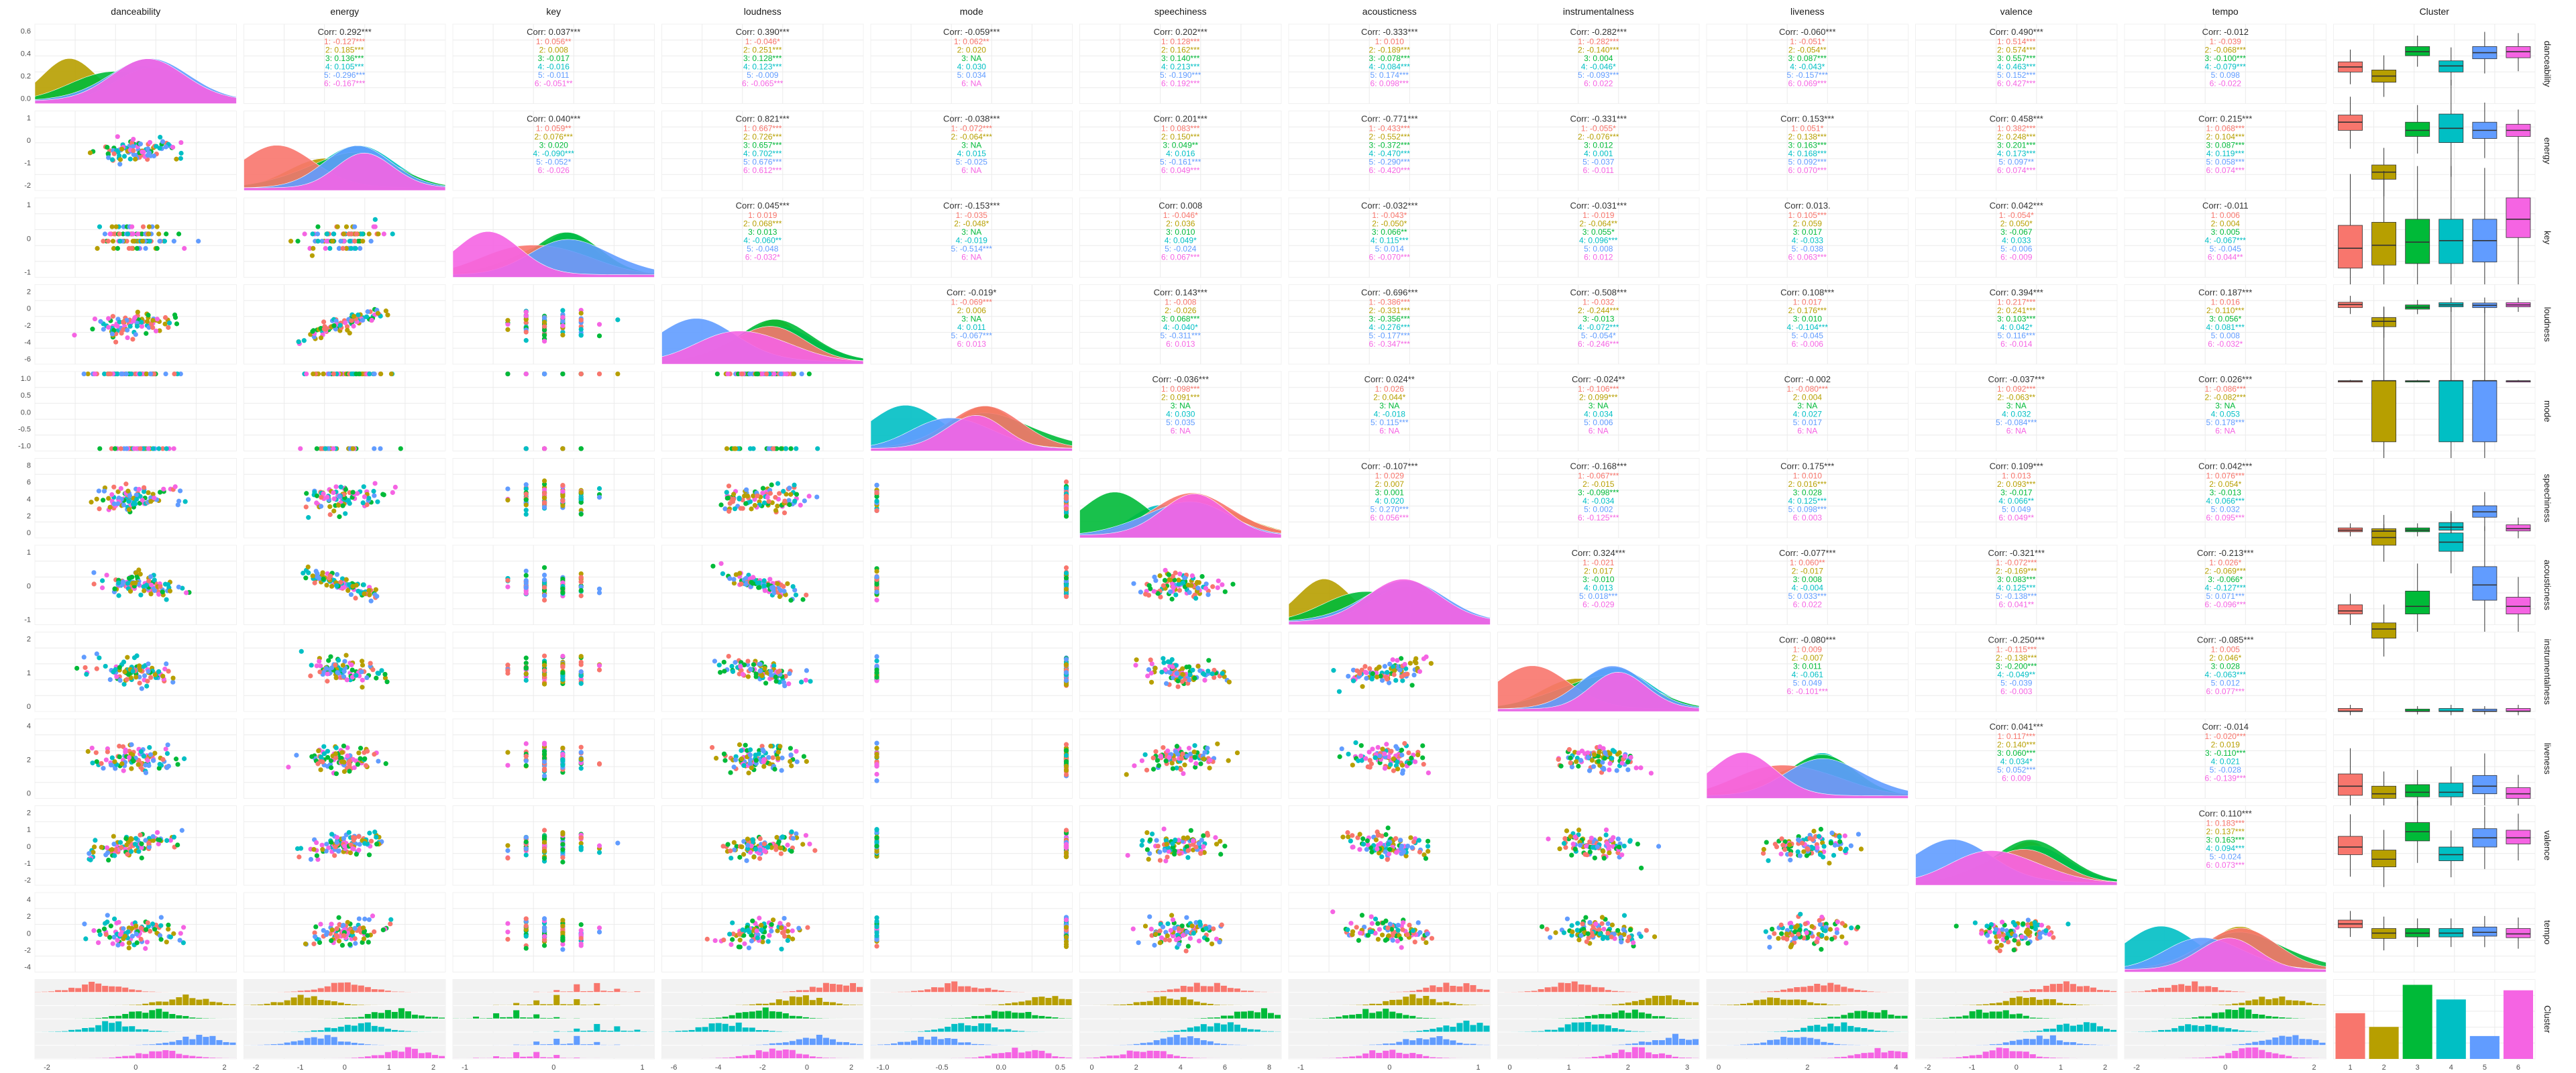 The height and width of the screenshot is (1073, 2576). I want to click on corr-cluster-4: 4: -0.079***, so click(2226, 67).